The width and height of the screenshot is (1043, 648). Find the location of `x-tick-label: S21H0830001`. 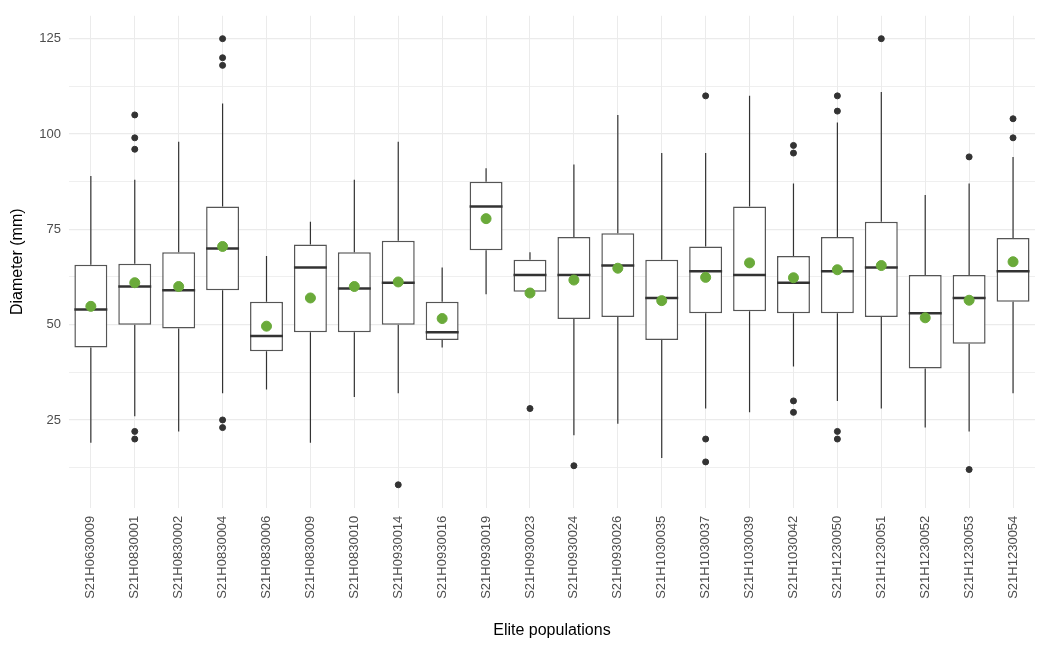

x-tick-label: S21H0830001 is located at coordinates (134, 557).